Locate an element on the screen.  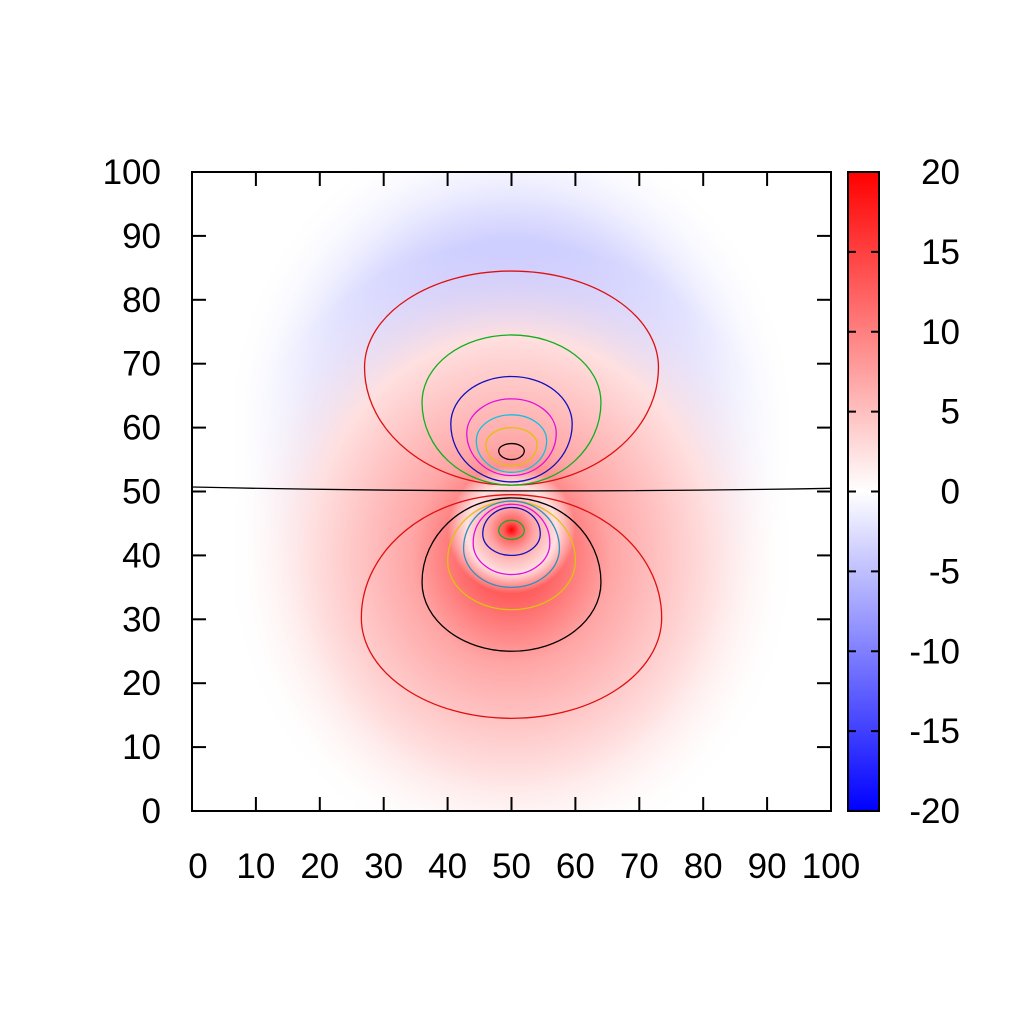
colorbar: -20 -15 -10 -5 0 5 10 15 20 is located at coordinates (903, 492).